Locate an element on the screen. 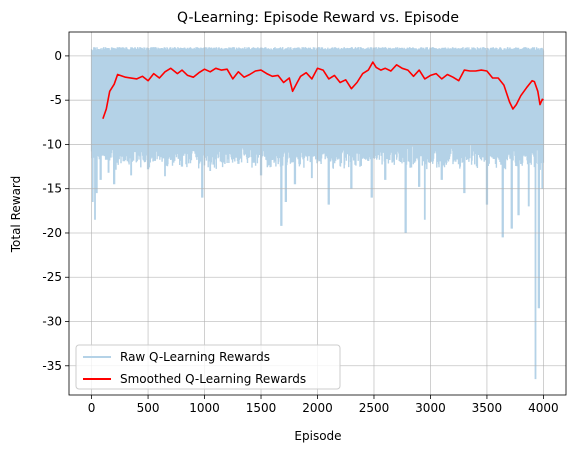 Image resolution: width=574 pixels, height=457 pixels. y-axis-label: Total Reward is located at coordinates (16, 215).